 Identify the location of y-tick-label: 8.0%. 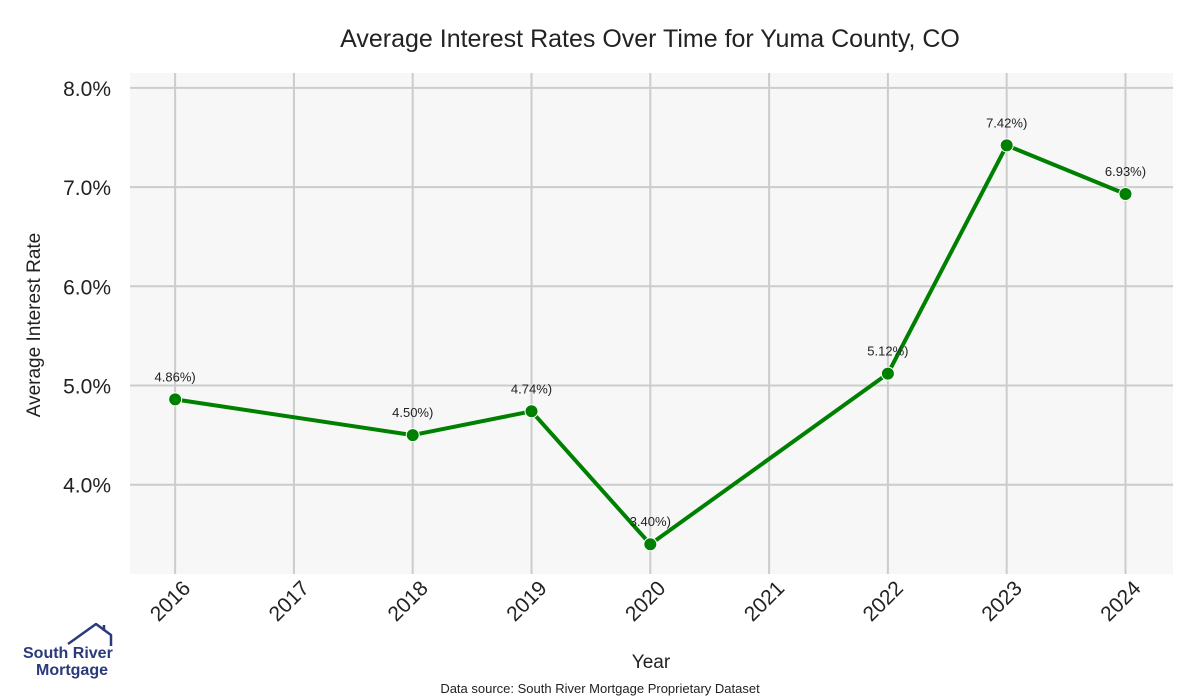
(87, 89).